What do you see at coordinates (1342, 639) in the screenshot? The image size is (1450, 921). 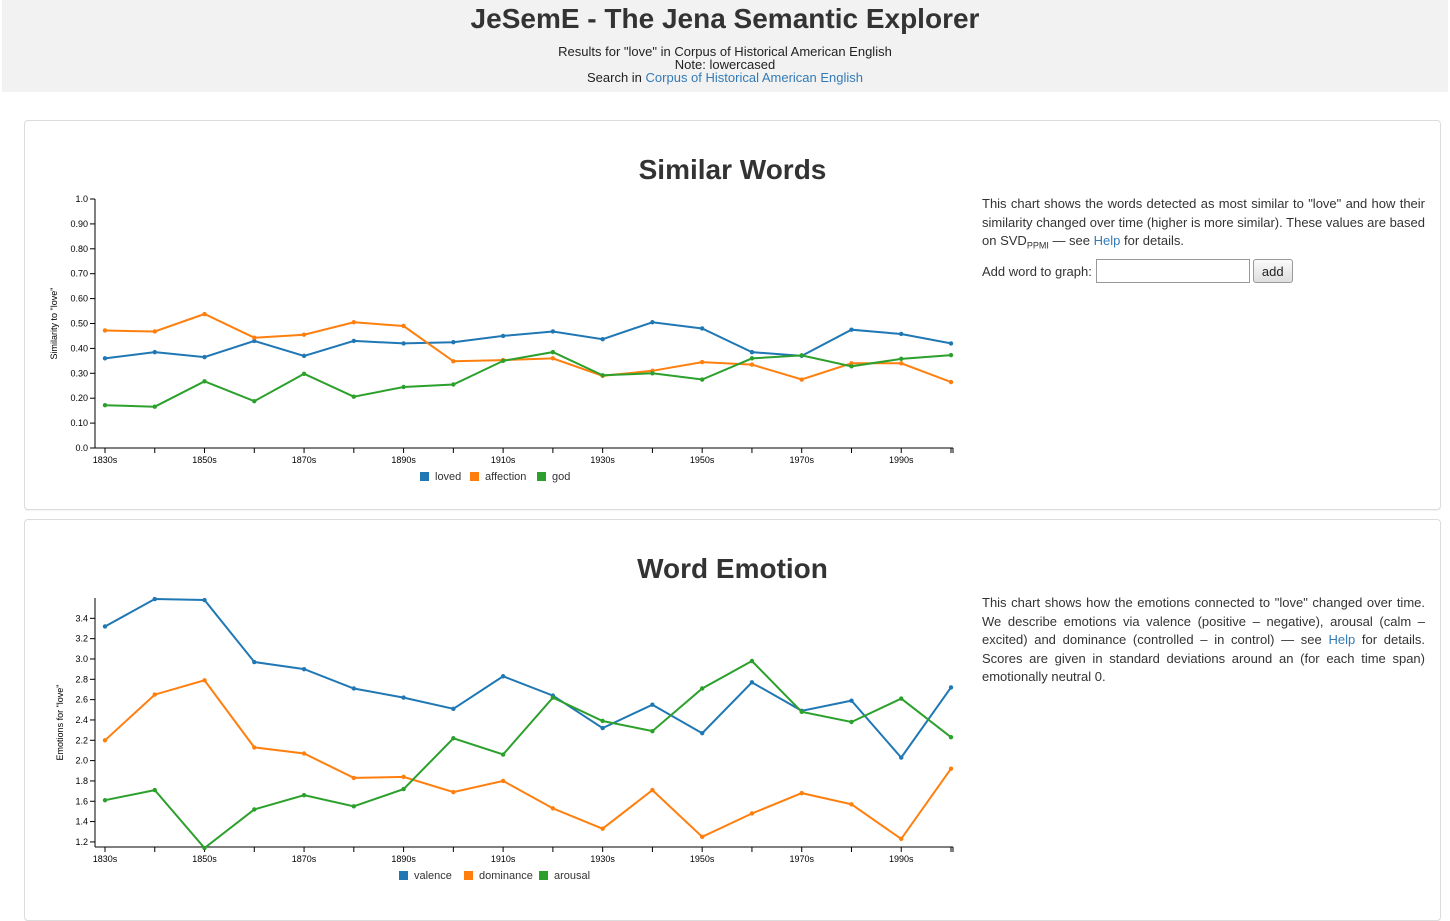 I see `emotion-help-link: Help` at bounding box center [1342, 639].